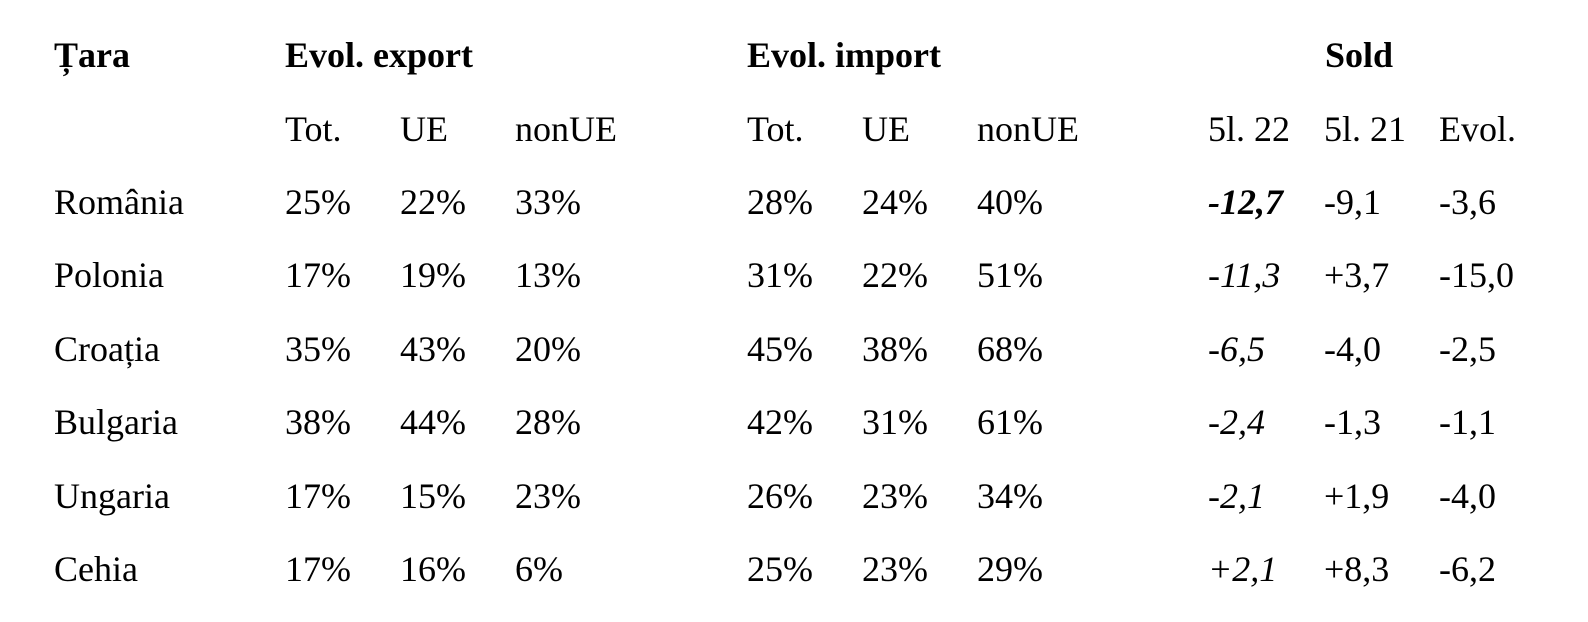  I want to click on value-cell: 43%, so click(433, 348).